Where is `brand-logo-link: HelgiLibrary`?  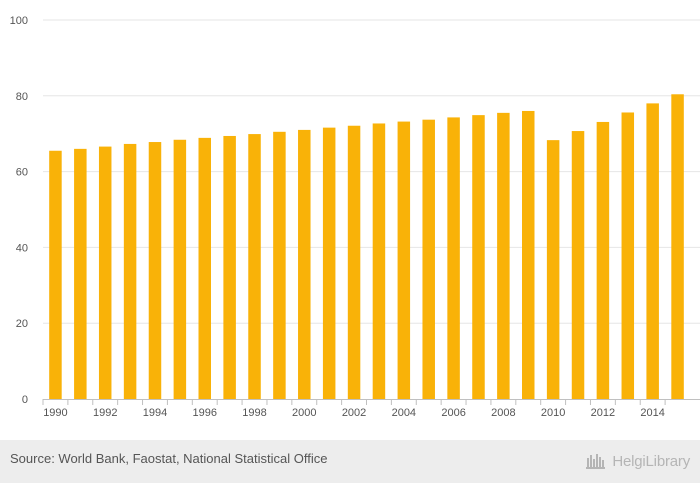 brand-logo-link: HelgiLibrary is located at coordinates (638, 461).